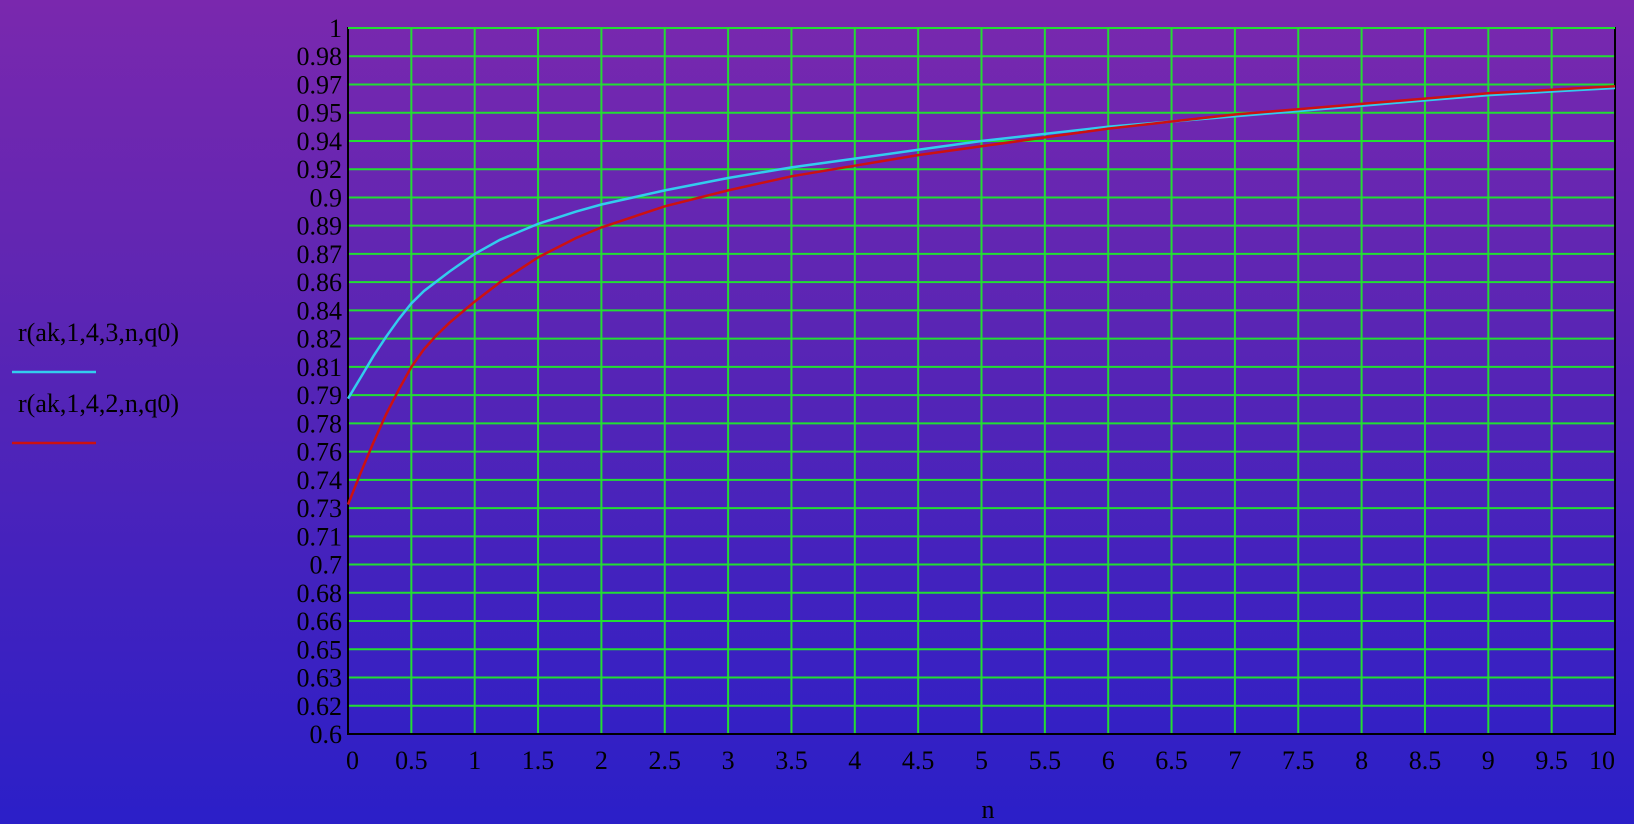 The width and height of the screenshot is (1634, 824). What do you see at coordinates (601, 760) in the screenshot?
I see `x-tick-label: 2` at bounding box center [601, 760].